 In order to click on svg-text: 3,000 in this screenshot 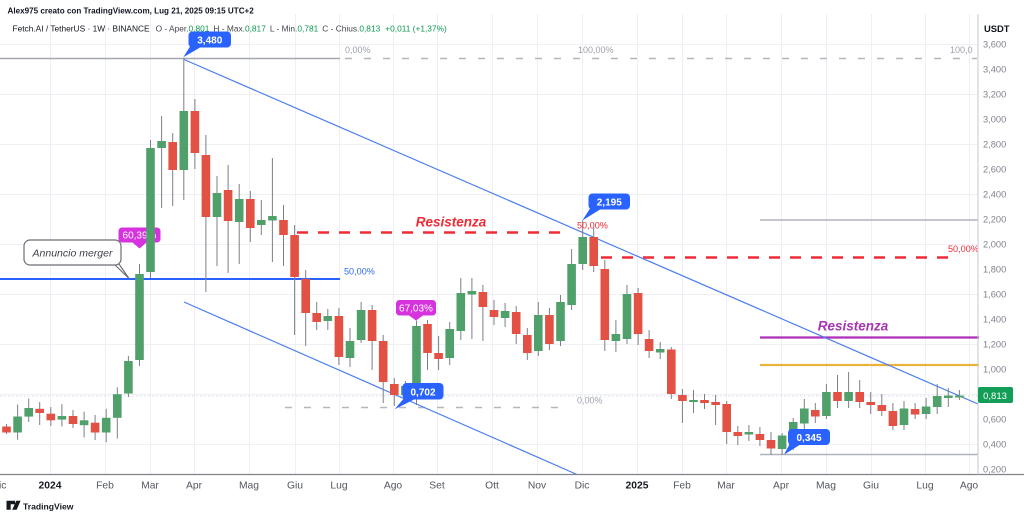, I will do `click(994, 120)`.